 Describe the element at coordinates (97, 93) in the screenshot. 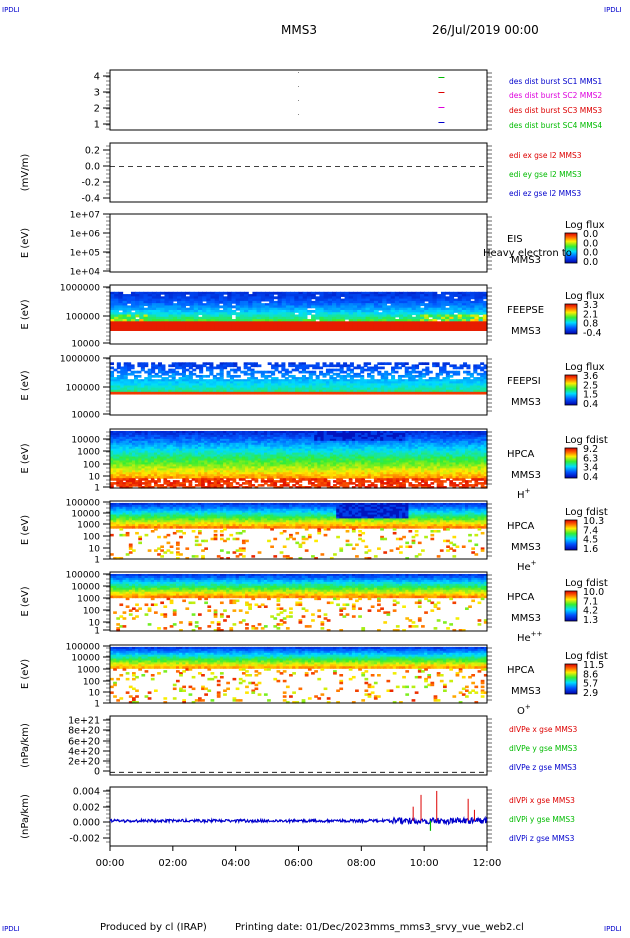

I see `tick-label: 3` at that location.